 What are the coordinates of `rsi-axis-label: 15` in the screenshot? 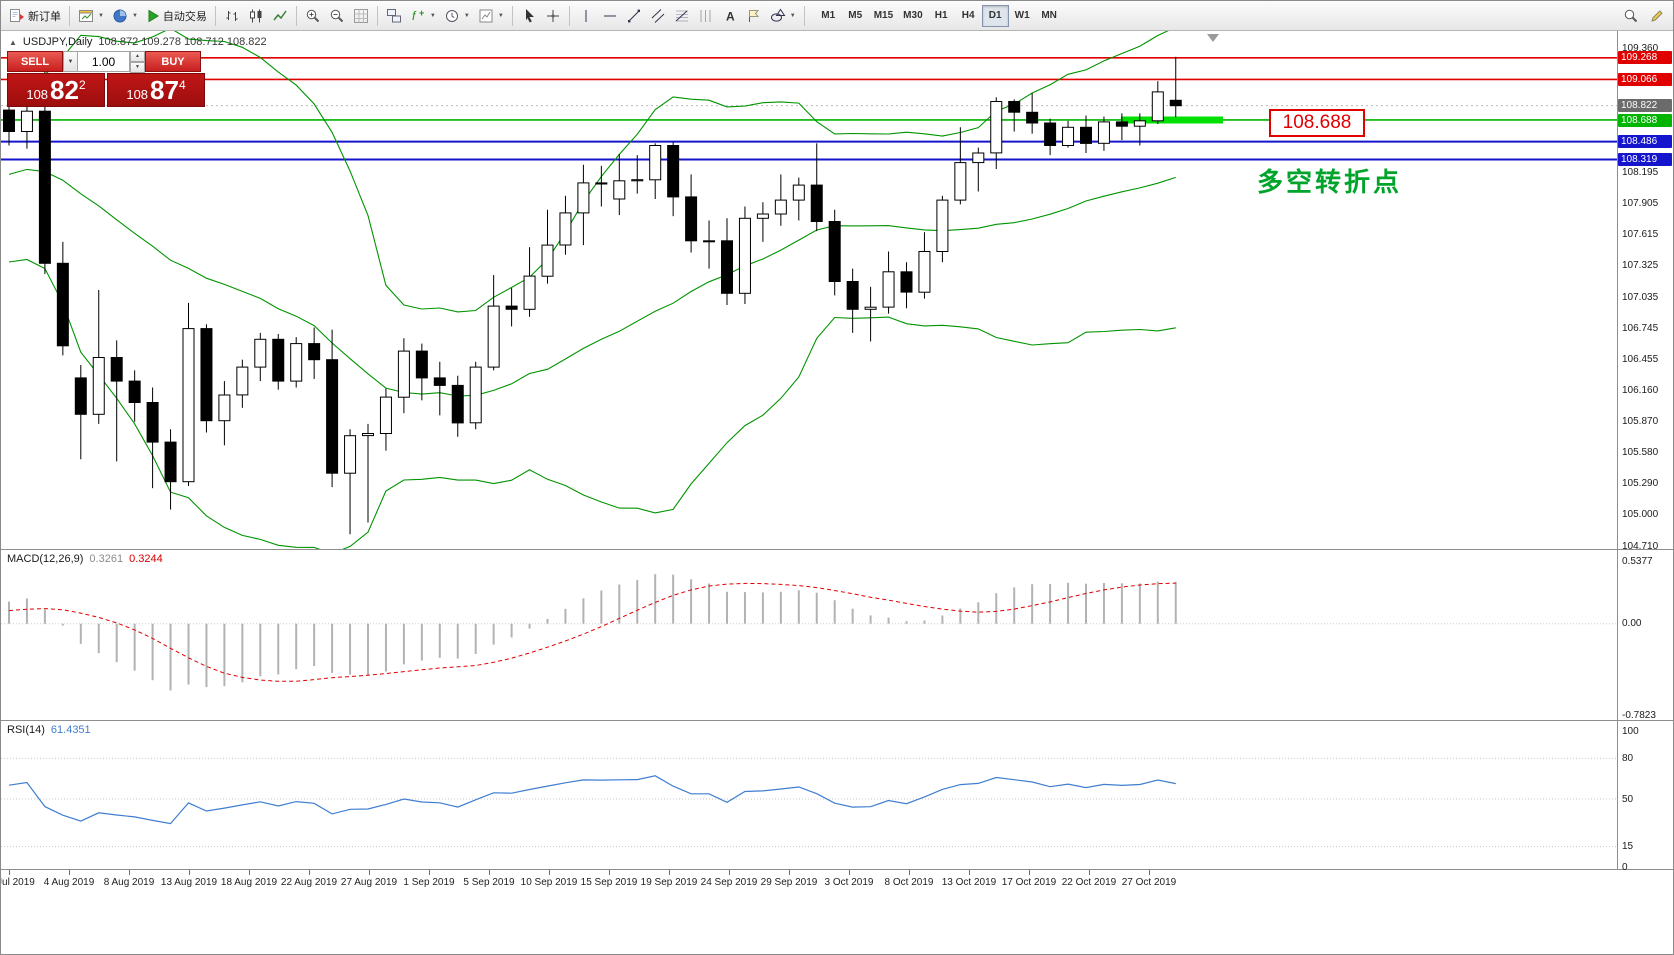 It's located at (1628, 847).